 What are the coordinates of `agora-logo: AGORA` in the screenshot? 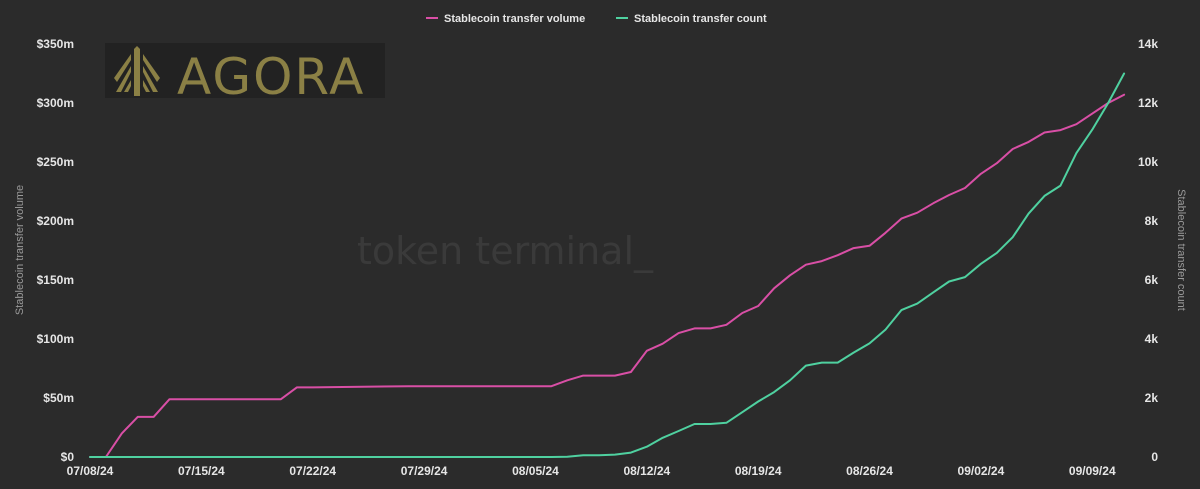 It's located at (245, 74).